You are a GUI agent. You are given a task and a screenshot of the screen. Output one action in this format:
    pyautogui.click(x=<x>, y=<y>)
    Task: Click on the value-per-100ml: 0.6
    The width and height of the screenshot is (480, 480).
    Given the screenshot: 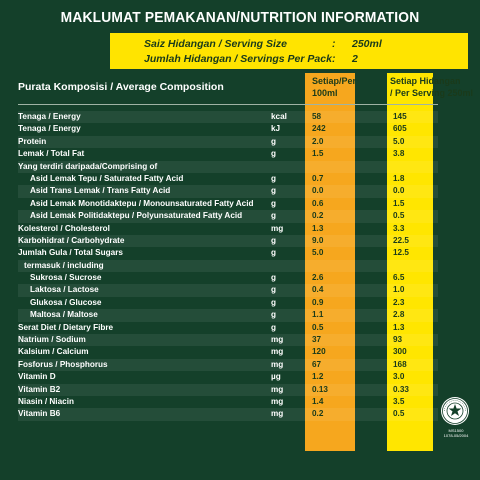 What is the action you would take?
    pyautogui.click(x=318, y=203)
    